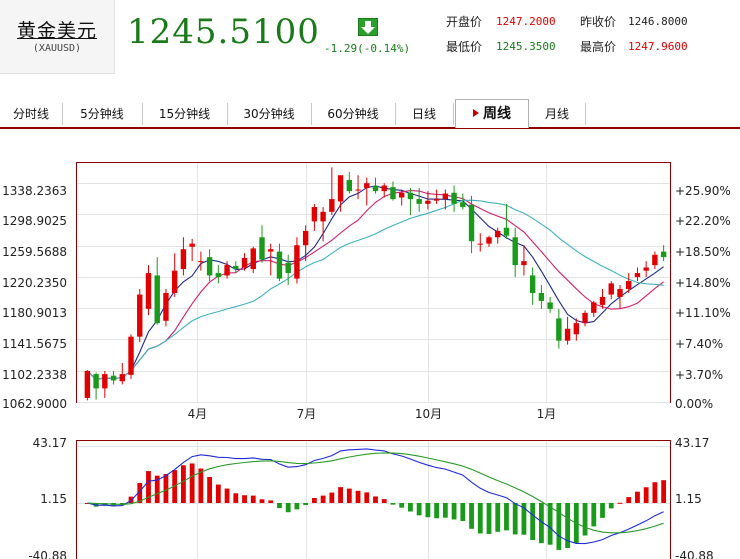 The height and width of the screenshot is (559, 740). What do you see at coordinates (31, 114) in the screenshot?
I see `tab-intraday: 分时线` at bounding box center [31, 114].